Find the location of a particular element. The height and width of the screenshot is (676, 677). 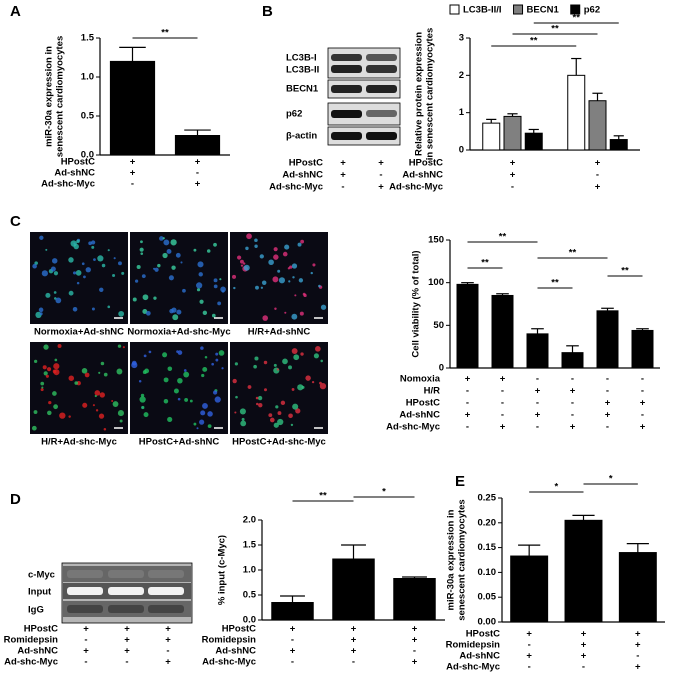

y-tick-label: 0.25 is located at coordinates (487, 498).